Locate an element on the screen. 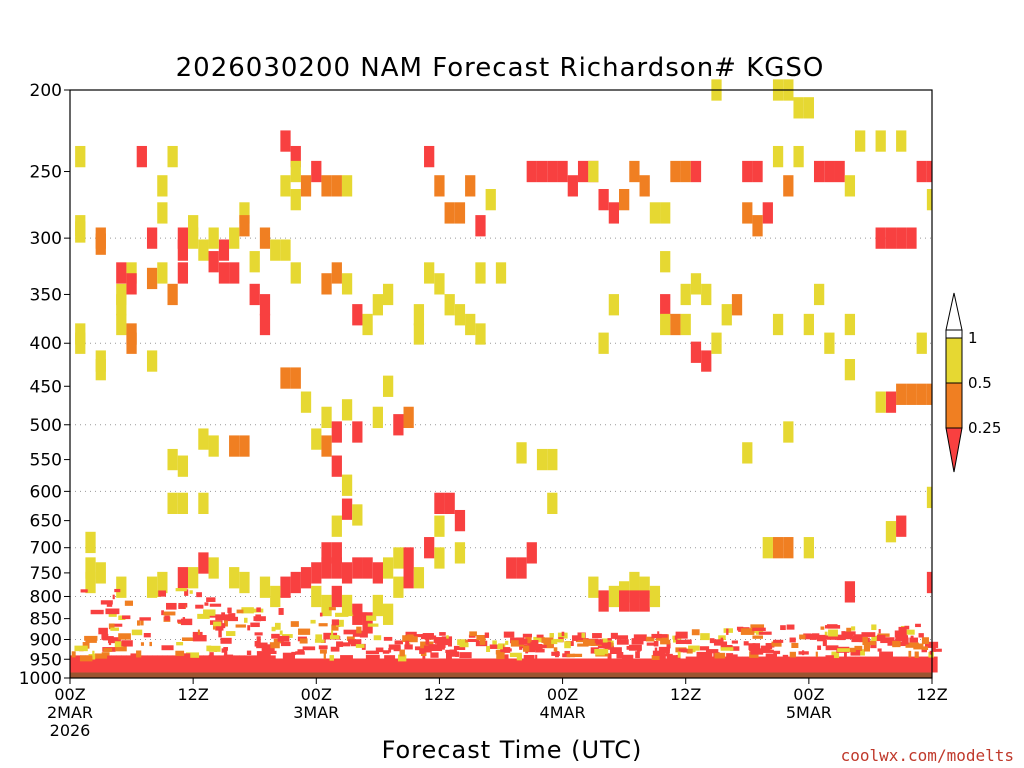 The height and width of the screenshot is (768, 1024). y-tick-label: 450 is located at coordinates (46, 387).